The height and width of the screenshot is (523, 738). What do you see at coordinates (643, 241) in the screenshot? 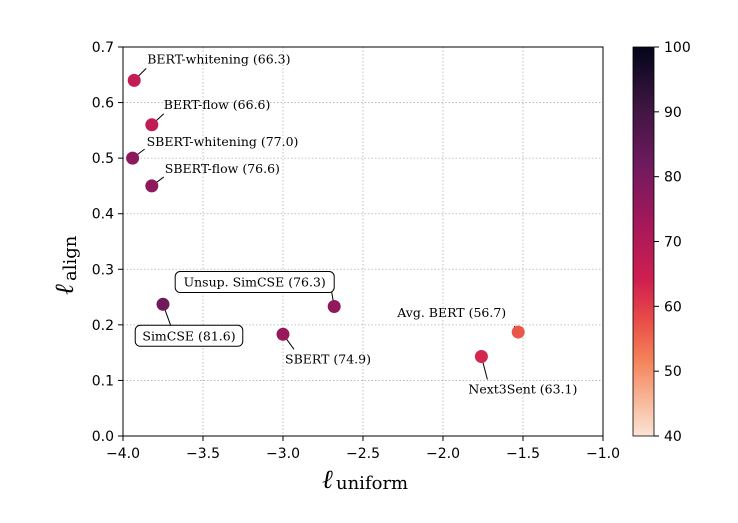
I see `colorbar-gradient` at bounding box center [643, 241].